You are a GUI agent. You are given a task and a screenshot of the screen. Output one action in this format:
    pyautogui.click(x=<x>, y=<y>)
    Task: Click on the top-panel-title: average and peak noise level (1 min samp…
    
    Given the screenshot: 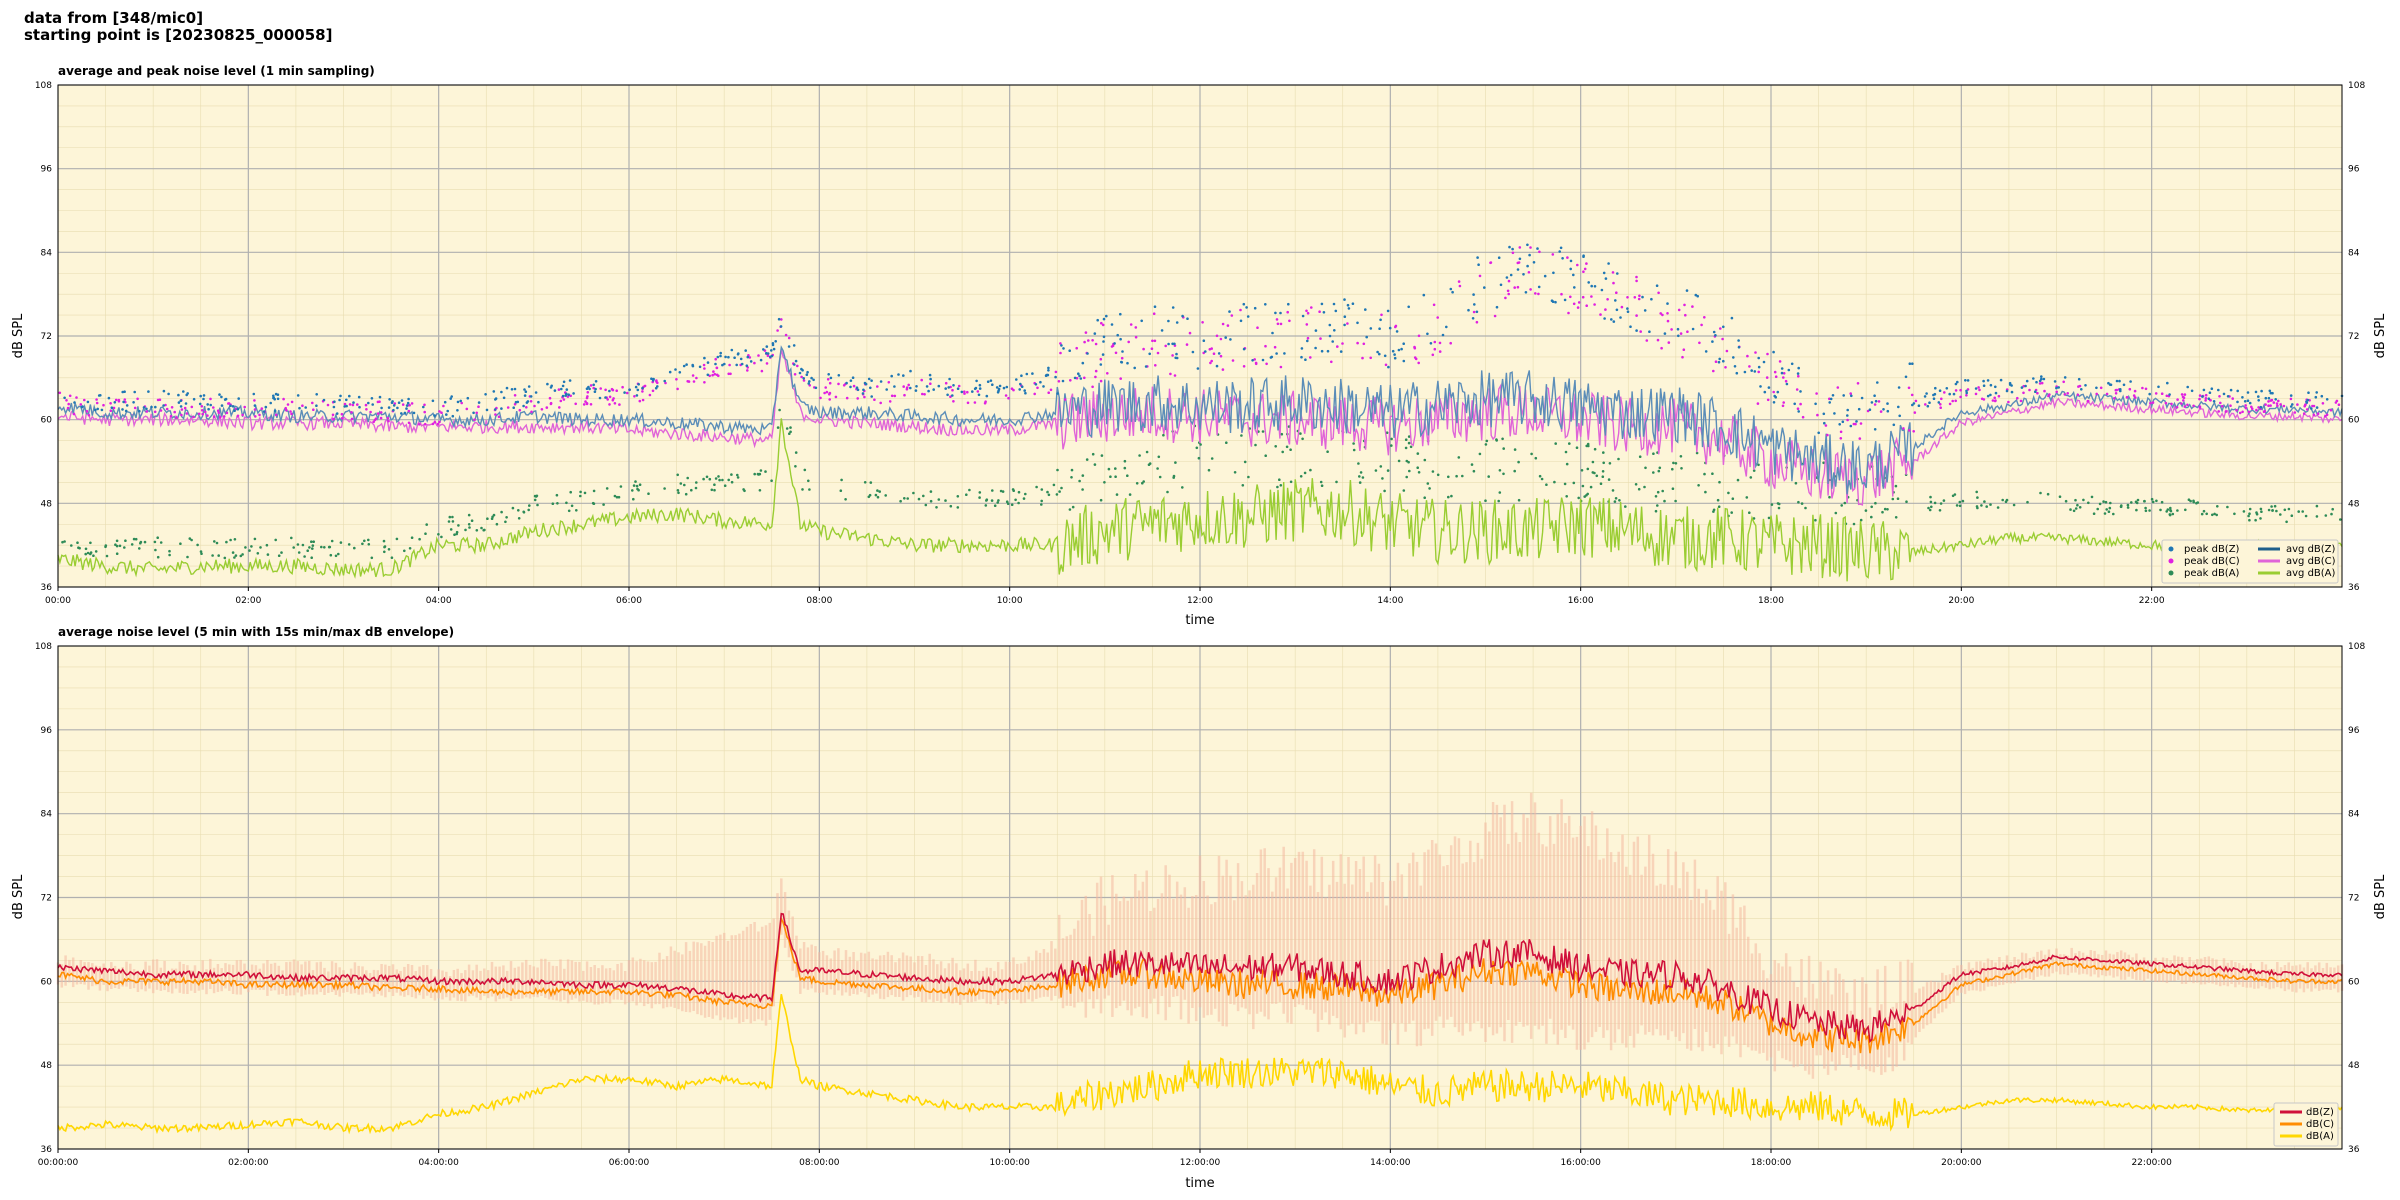 What is the action you would take?
    pyautogui.click(x=216, y=71)
    